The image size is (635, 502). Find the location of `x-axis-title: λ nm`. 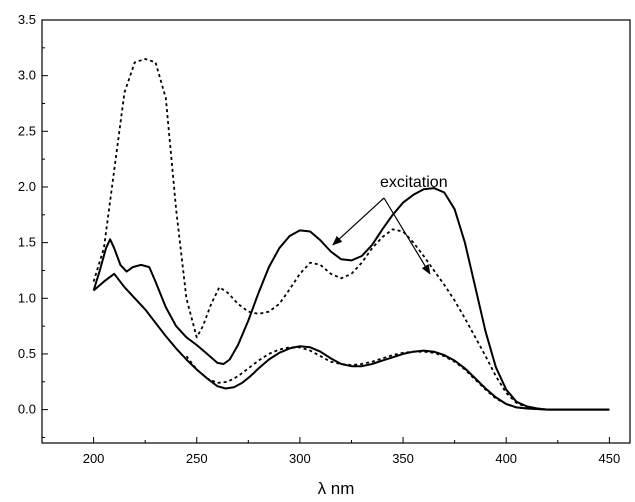

x-axis-title: λ nm is located at coordinates (336, 488).